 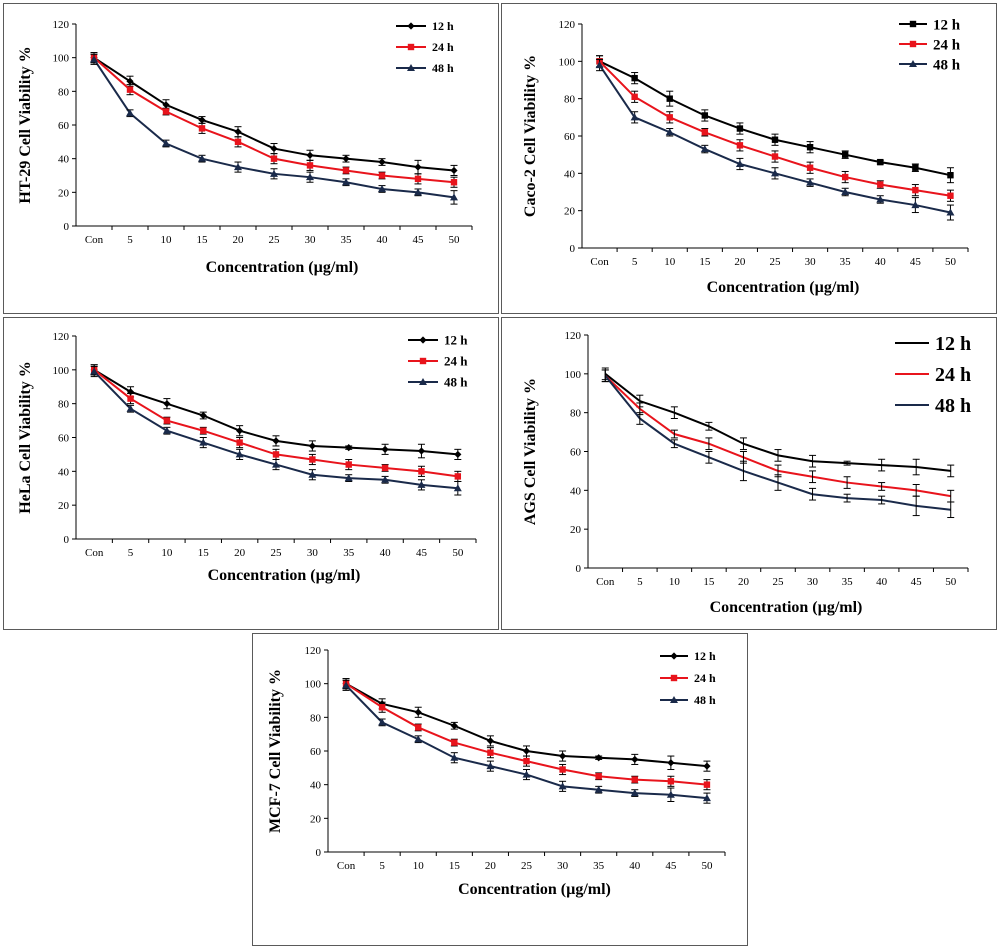 I want to click on legend-label: 12 h, so click(x=443, y=26).